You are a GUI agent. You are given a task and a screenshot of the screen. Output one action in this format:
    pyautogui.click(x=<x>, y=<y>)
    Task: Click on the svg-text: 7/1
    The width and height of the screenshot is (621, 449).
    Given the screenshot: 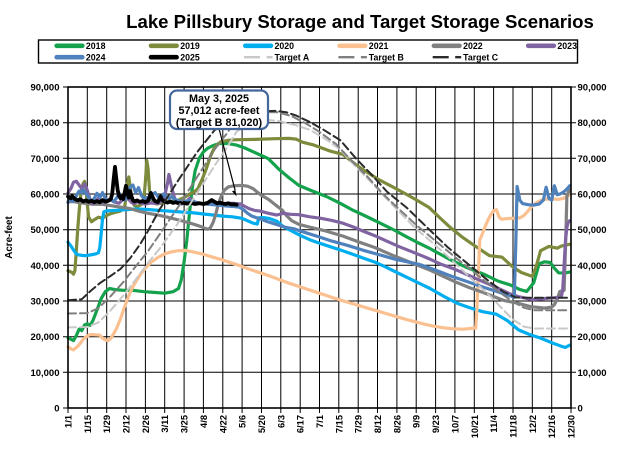 What is the action you would take?
    pyautogui.click(x=320, y=421)
    